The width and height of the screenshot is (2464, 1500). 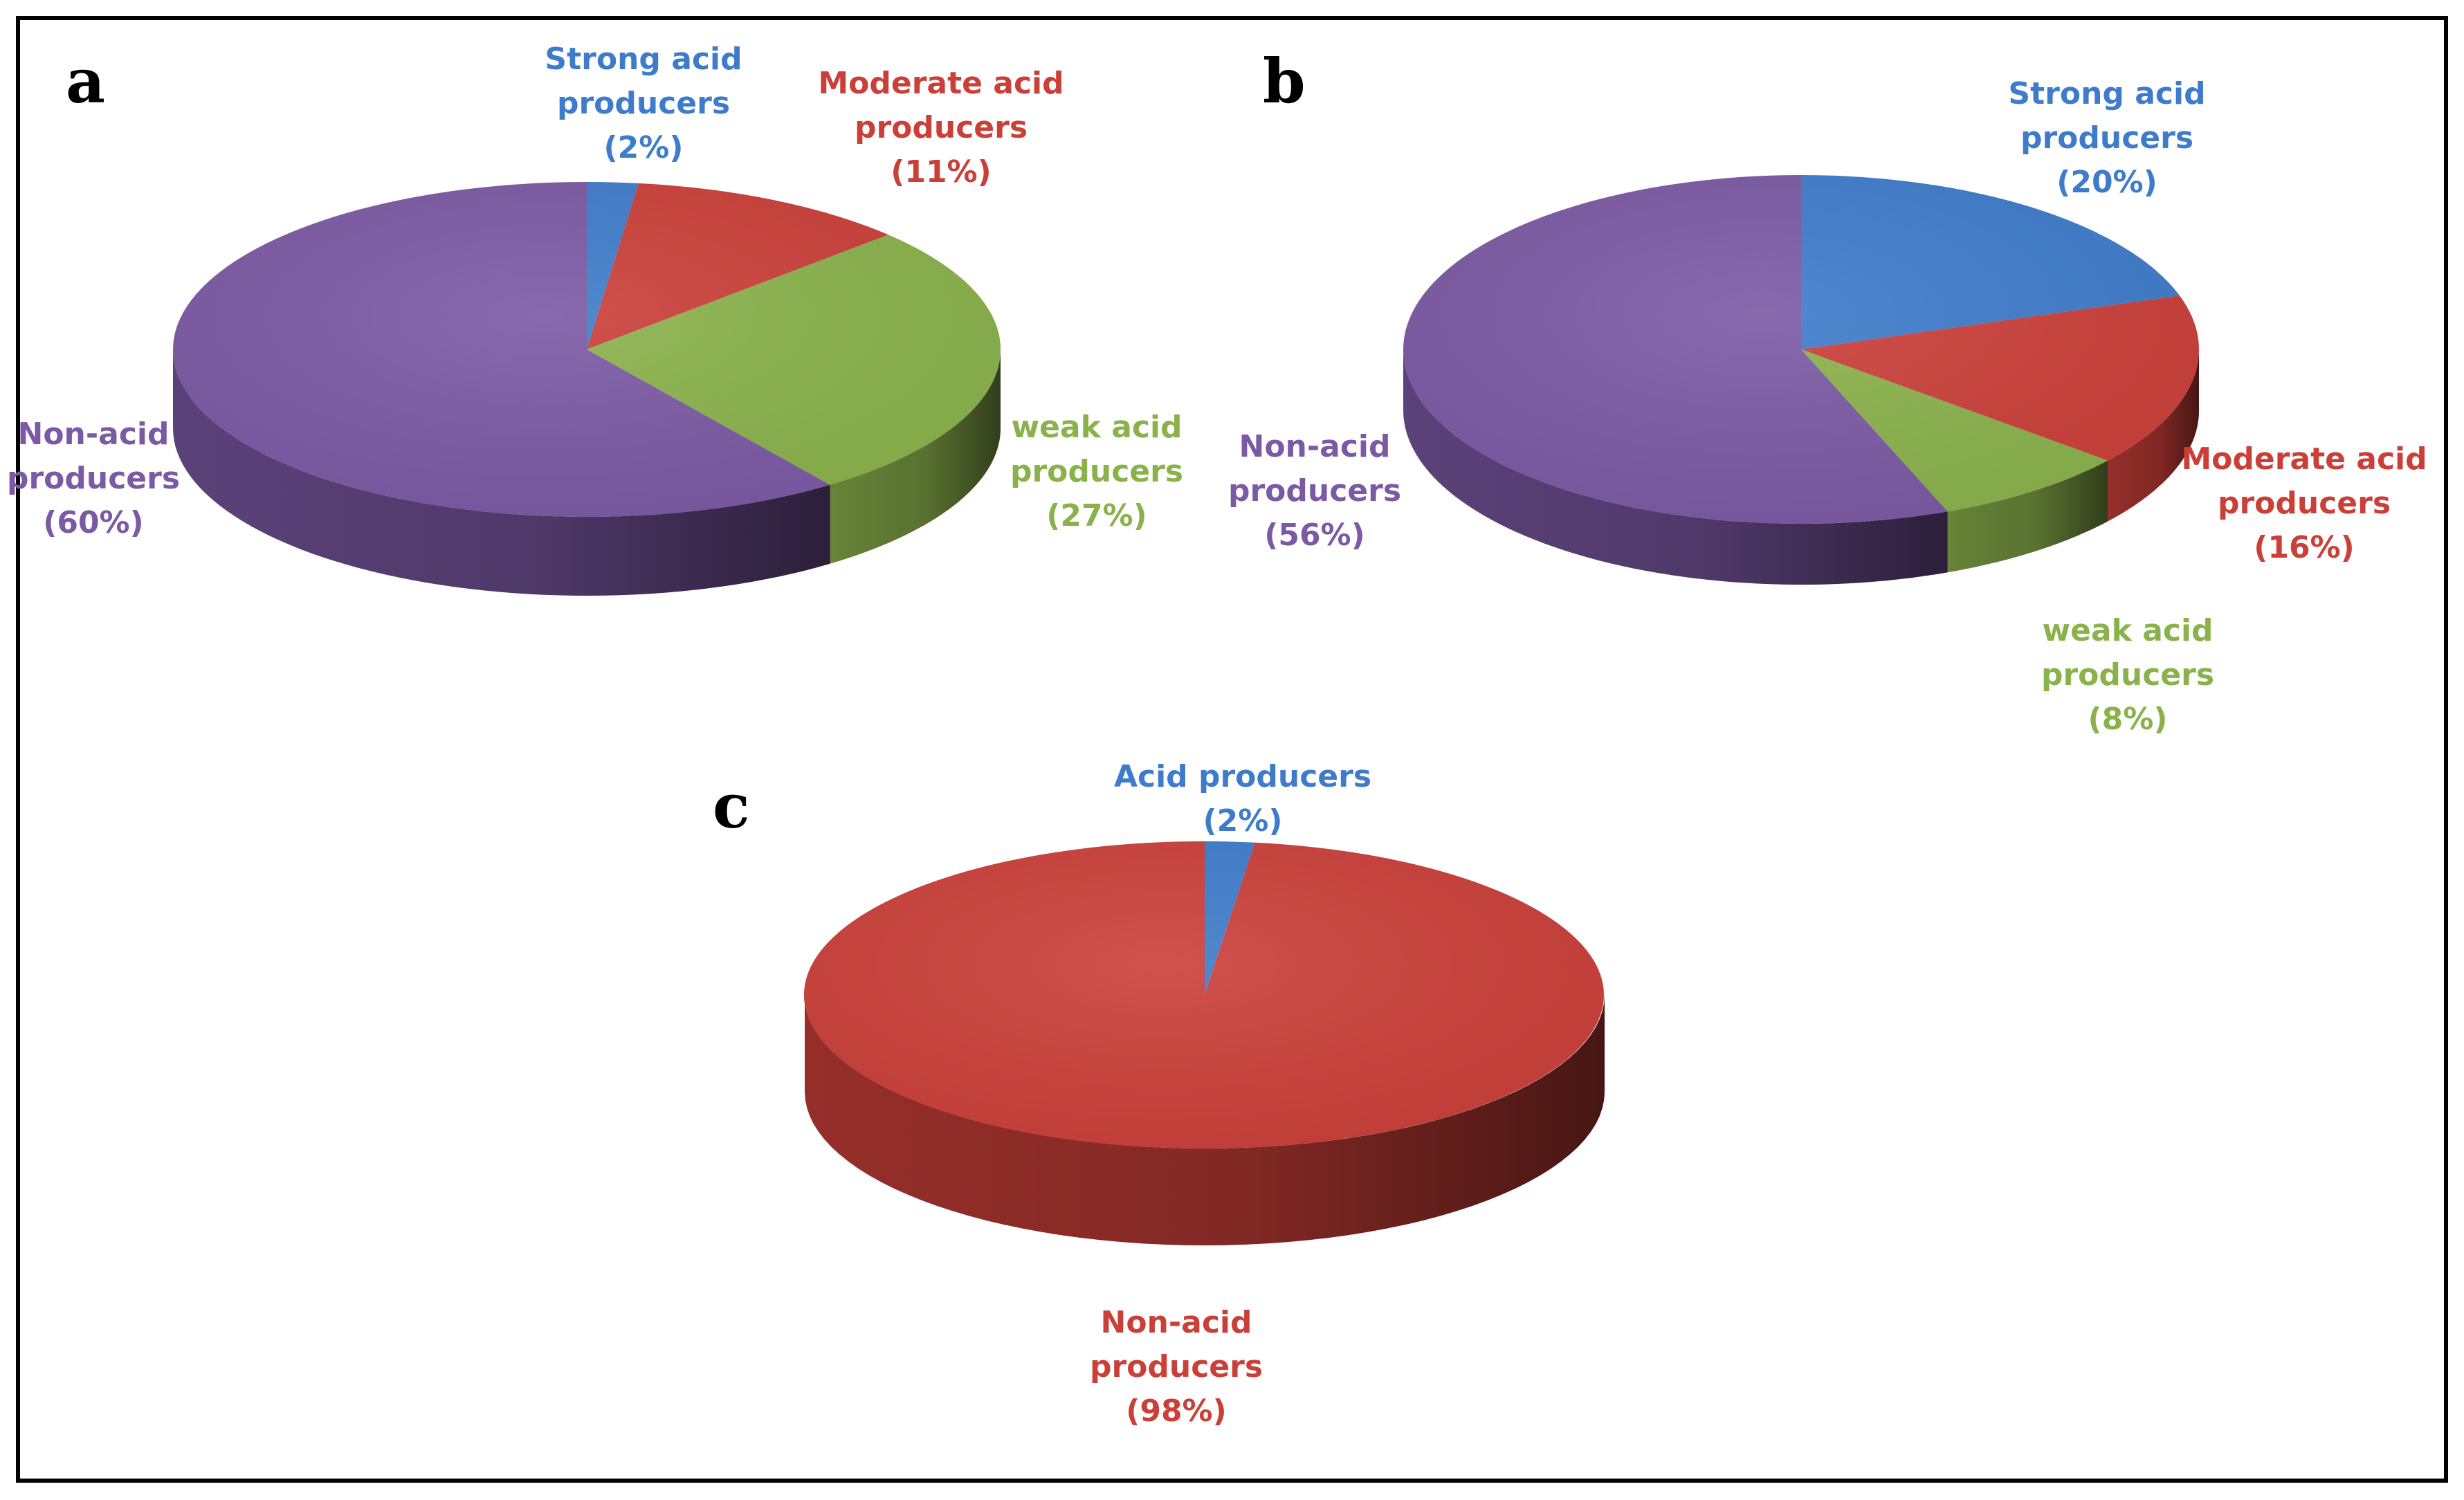 I want to click on slice-label-strong-acid: Strong acid producers (20%), so click(x=2106, y=138).